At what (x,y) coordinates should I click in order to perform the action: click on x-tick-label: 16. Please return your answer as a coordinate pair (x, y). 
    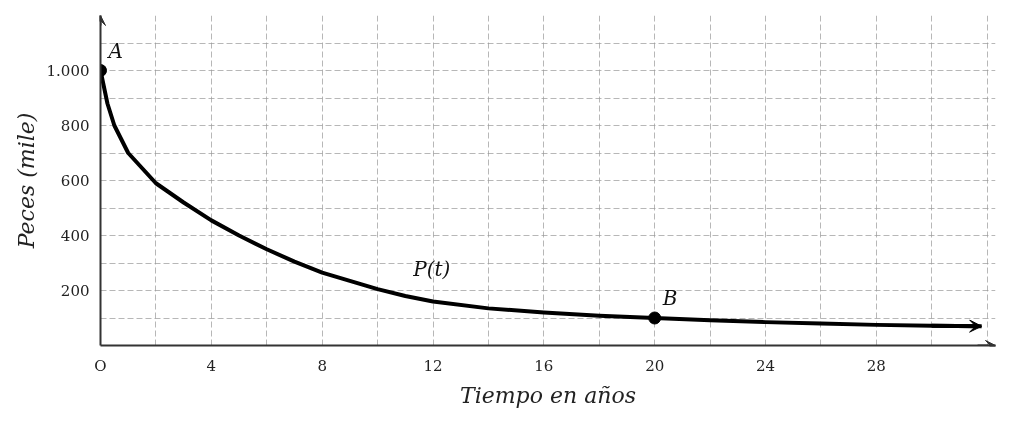
    Looking at the image, I should click on (544, 365).